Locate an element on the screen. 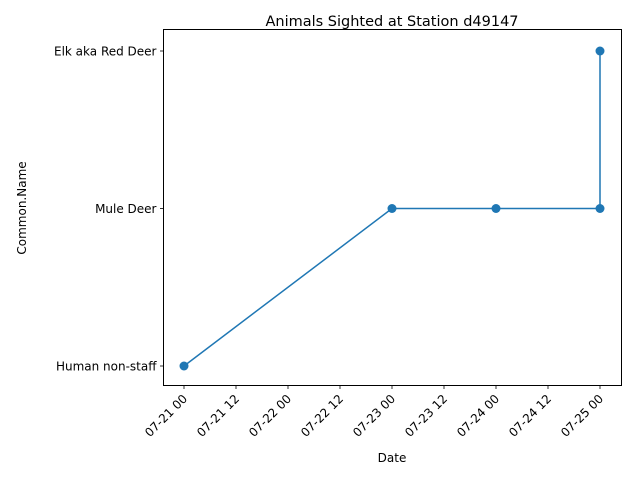 Image resolution: width=640 pixels, height=480 pixels. x-axis-label: Date is located at coordinates (392, 458).